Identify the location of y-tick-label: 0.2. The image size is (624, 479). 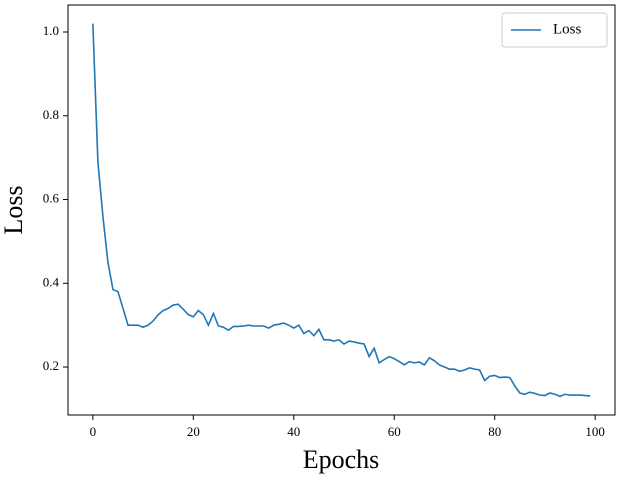
(51, 365).